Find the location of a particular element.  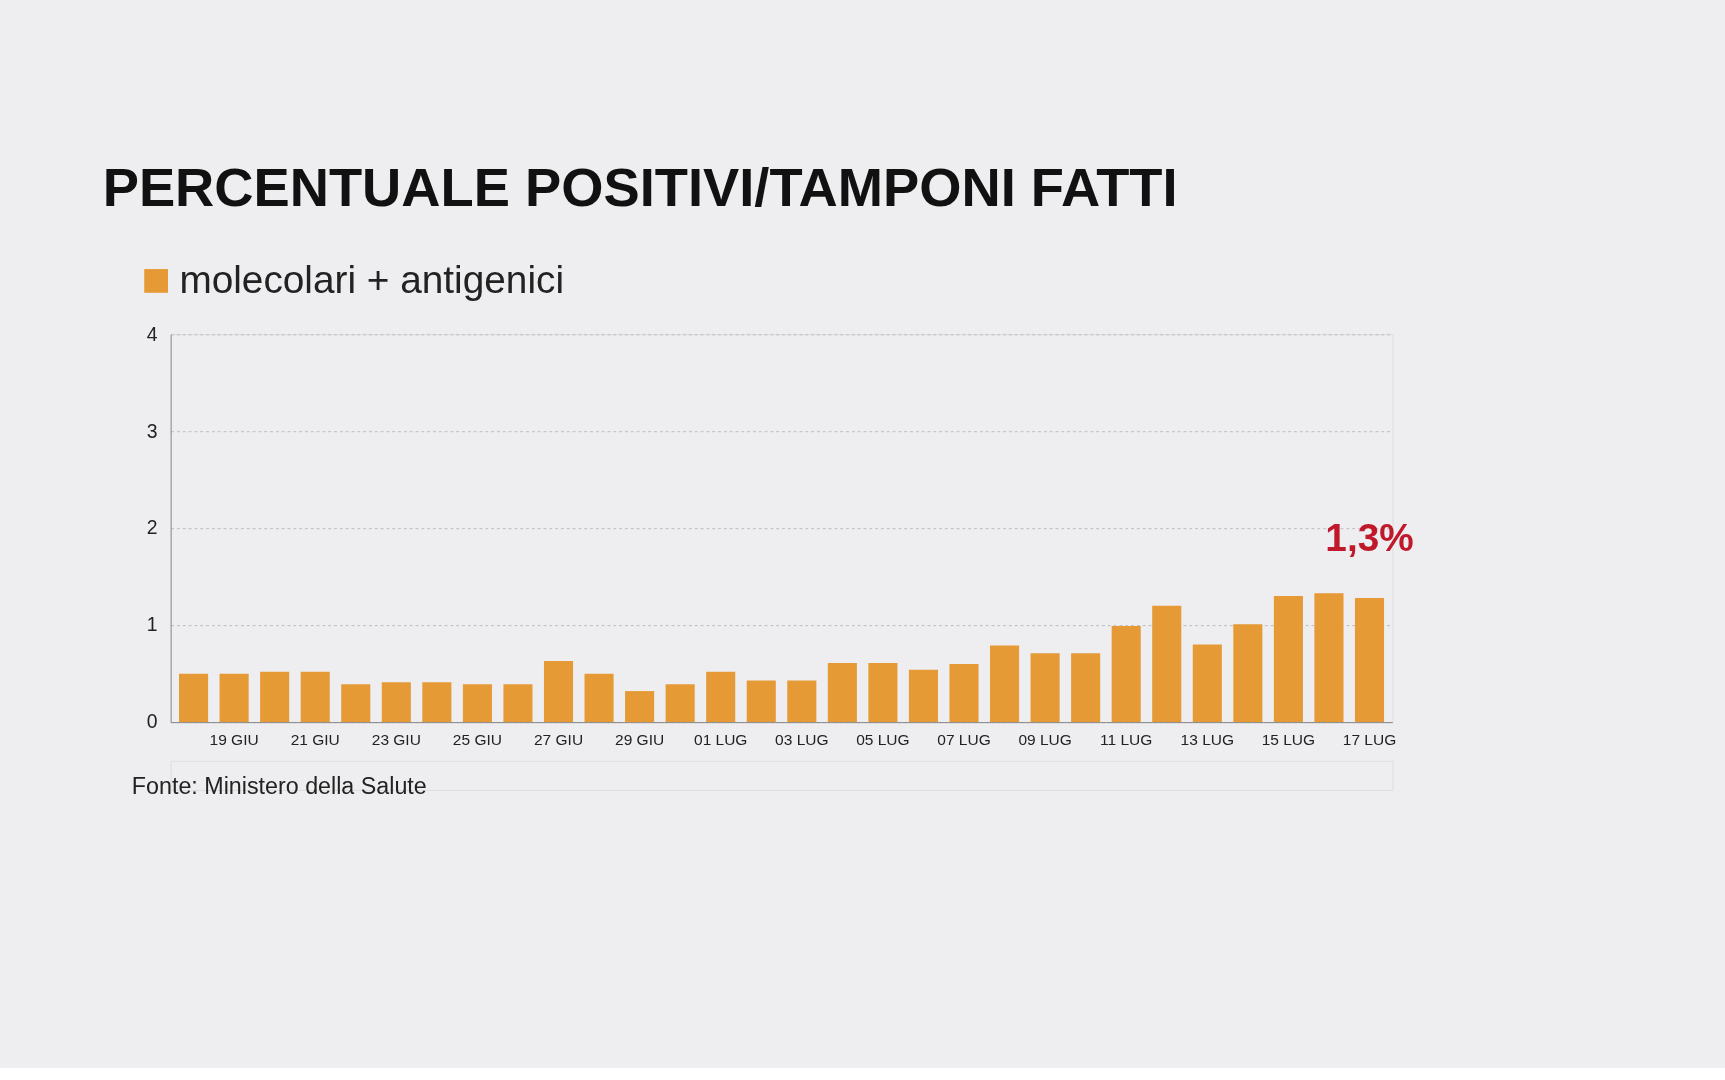

x-tick-label: 15 LUG is located at coordinates (1288, 739).